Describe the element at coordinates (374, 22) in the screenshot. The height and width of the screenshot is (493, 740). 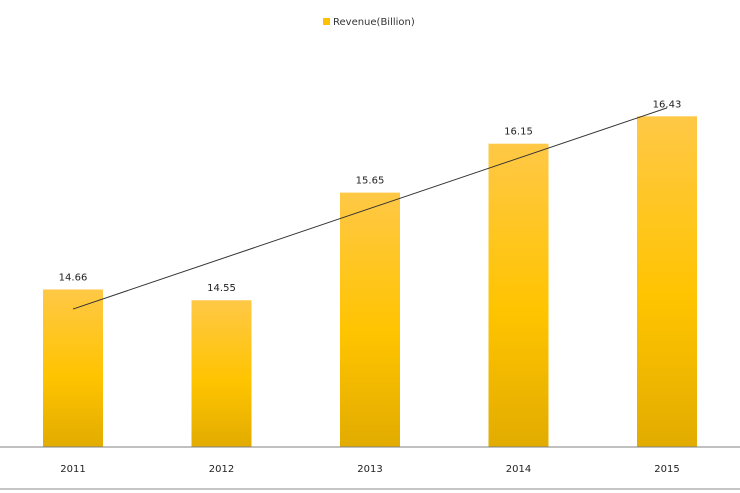
I see `legend-label-revenue: Revenue(Billion)` at that location.